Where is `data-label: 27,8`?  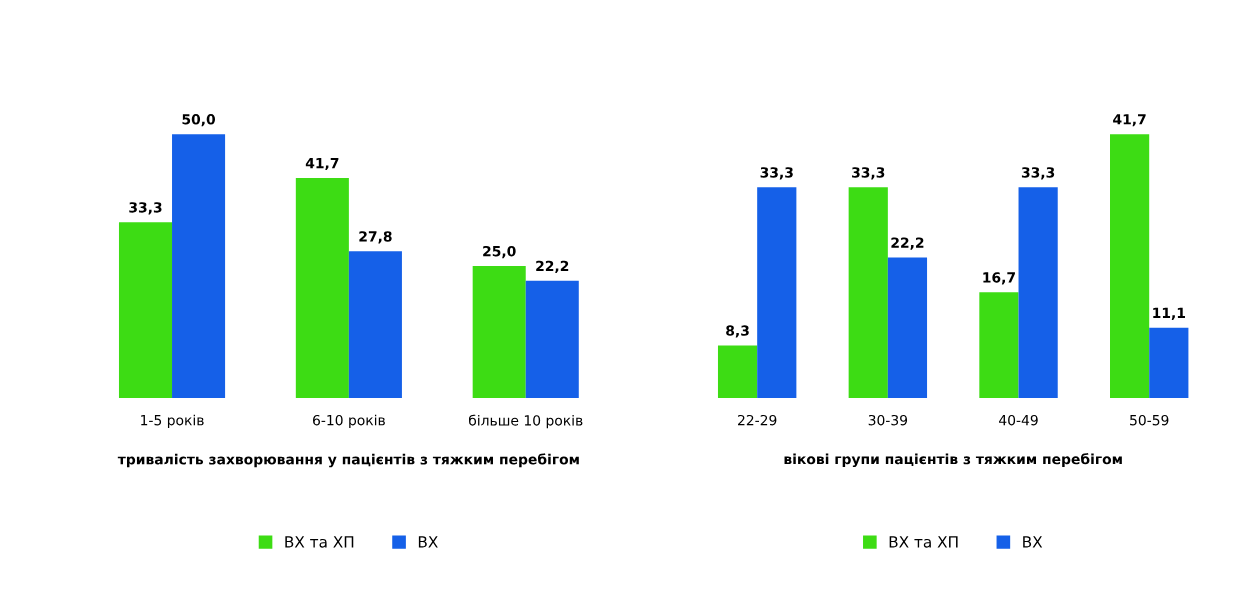 data-label: 27,8 is located at coordinates (375, 237).